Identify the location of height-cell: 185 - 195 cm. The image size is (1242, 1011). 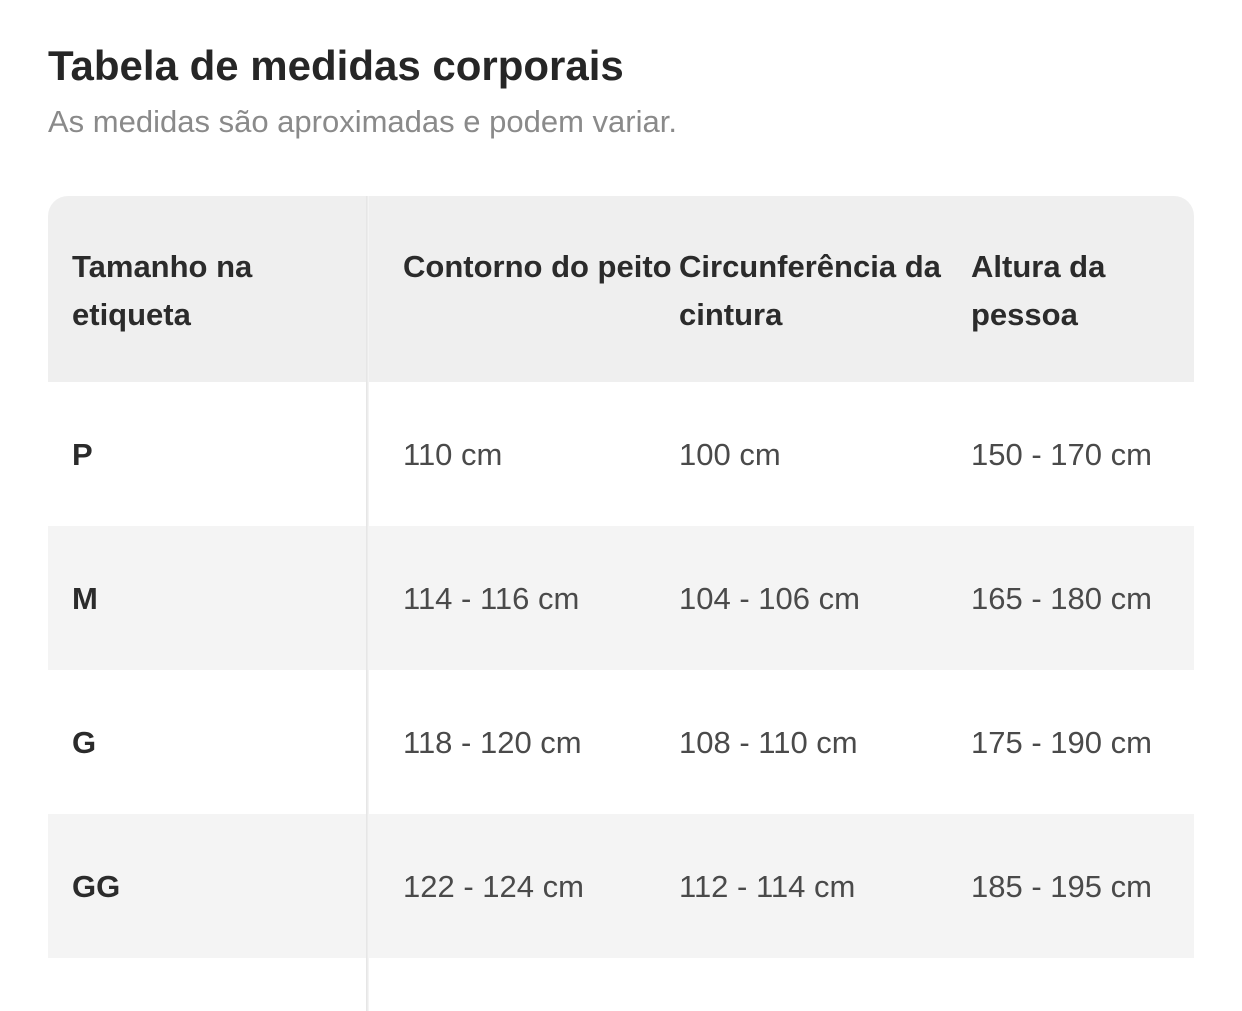
(1061, 886).